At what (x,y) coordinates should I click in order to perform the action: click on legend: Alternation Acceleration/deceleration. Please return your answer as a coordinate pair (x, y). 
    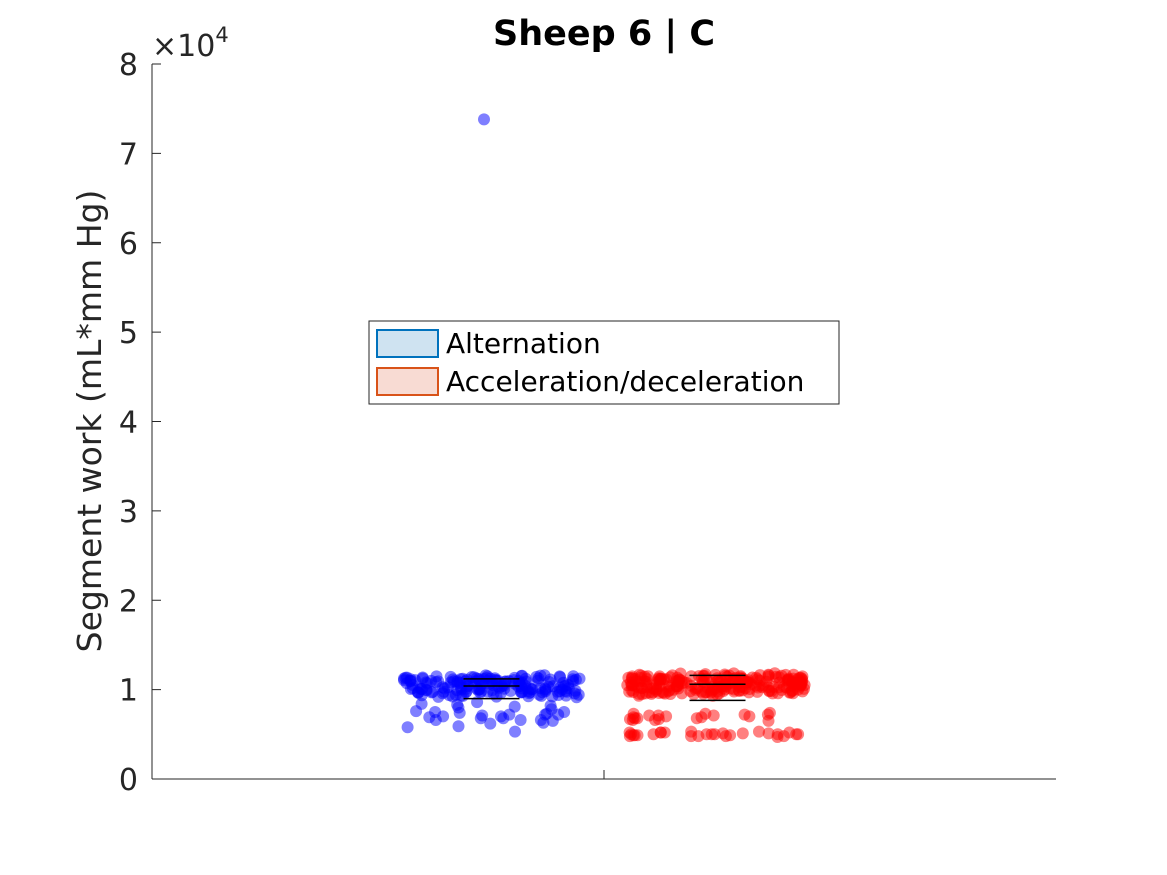
    Looking at the image, I should click on (604, 362).